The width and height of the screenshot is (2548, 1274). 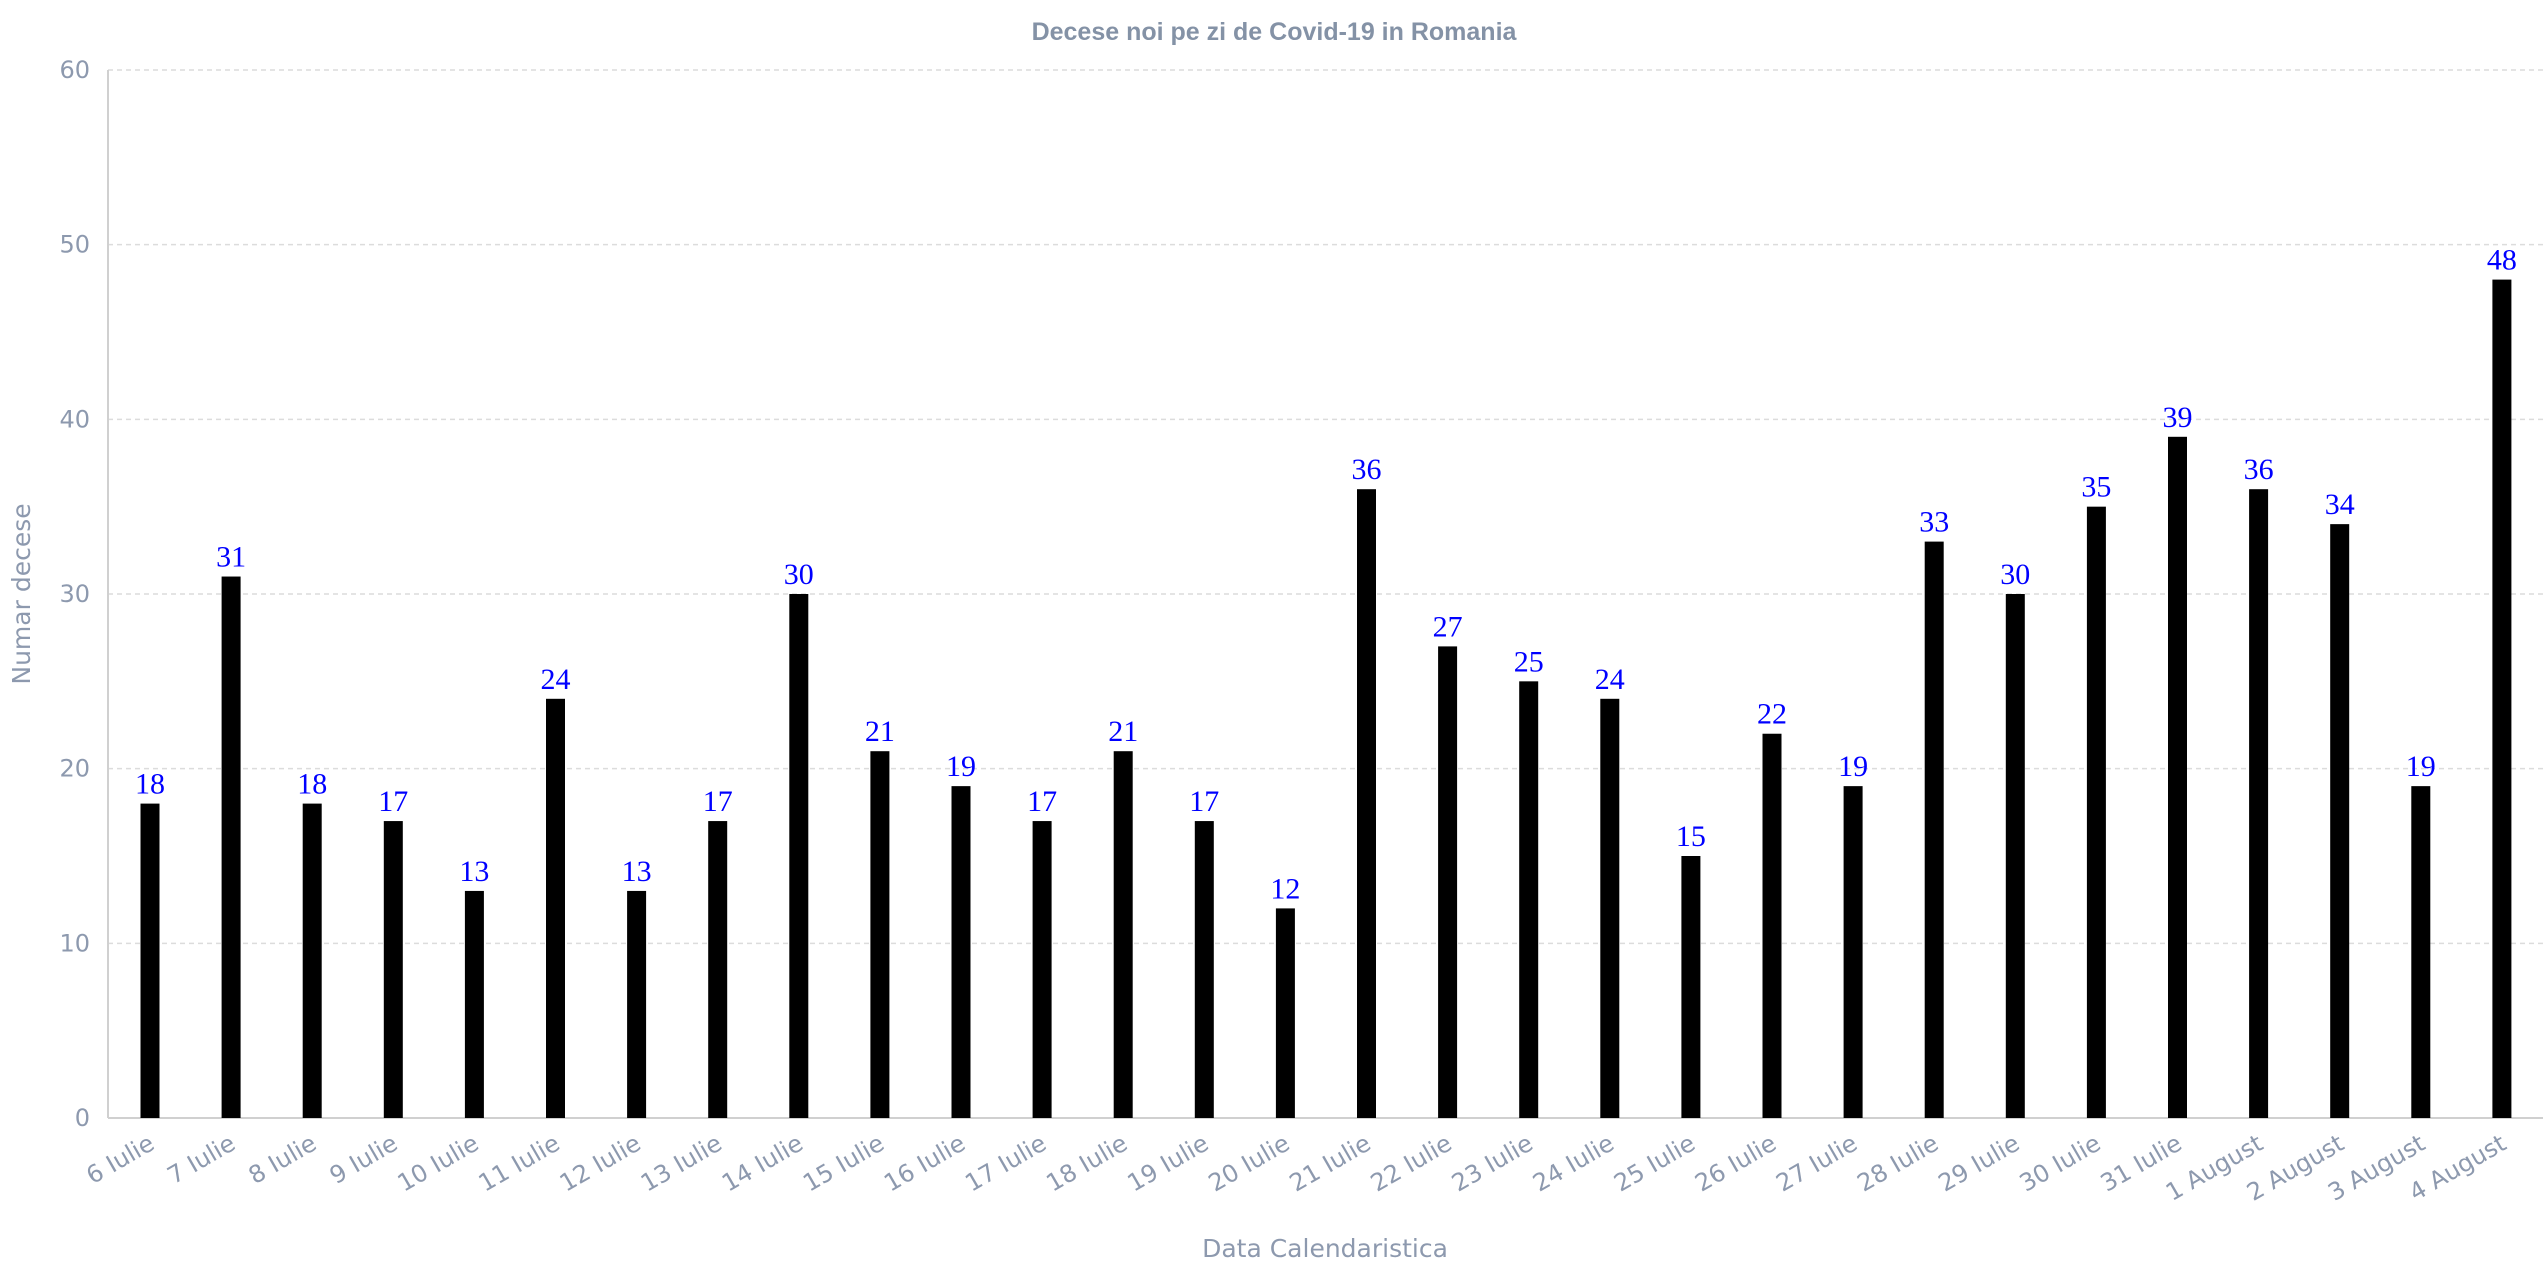 What do you see at coordinates (1411, 1163) in the screenshot?
I see `x-tick-label: 22 Iulie` at bounding box center [1411, 1163].